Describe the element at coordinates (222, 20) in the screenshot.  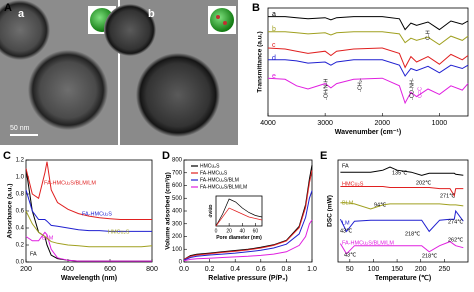
I see `sphere-icon` at that location.